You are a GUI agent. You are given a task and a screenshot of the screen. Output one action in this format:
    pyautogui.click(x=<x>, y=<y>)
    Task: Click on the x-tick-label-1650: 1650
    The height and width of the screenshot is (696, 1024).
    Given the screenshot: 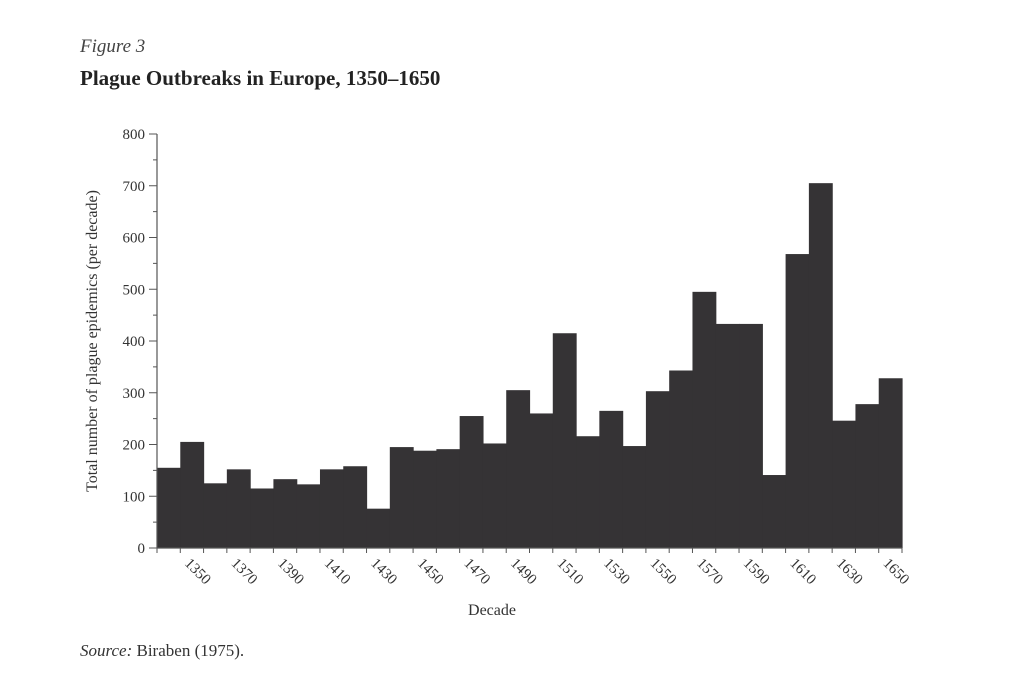 What is the action you would take?
    pyautogui.click(x=896, y=572)
    